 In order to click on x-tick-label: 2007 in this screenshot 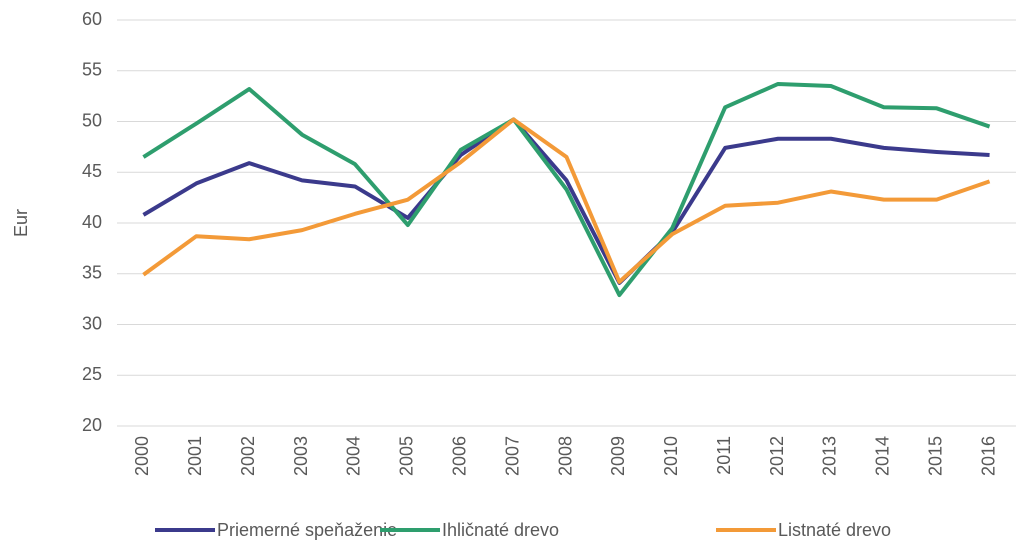, I will do `click(512, 456)`.